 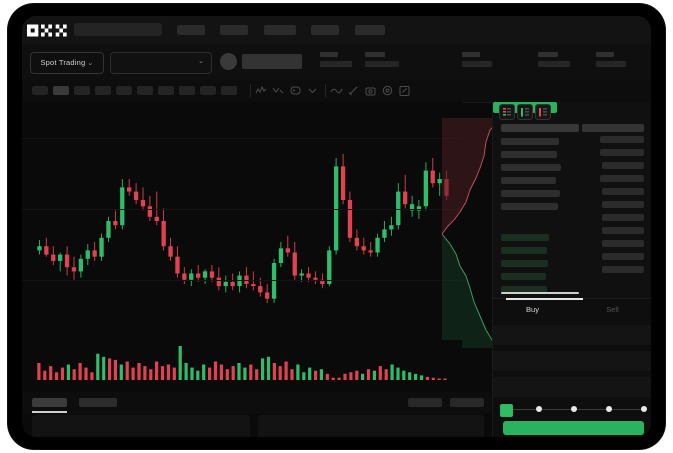 I want to click on camera-icon, so click(x=370, y=90).